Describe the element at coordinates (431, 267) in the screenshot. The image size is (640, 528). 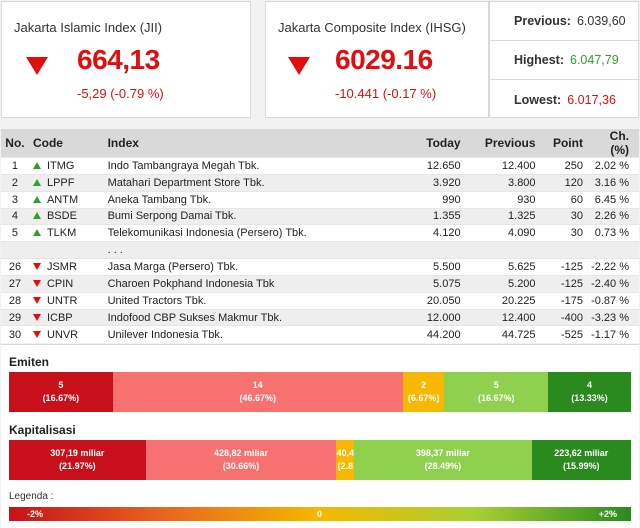
I see `row-today: 5.500` at that location.